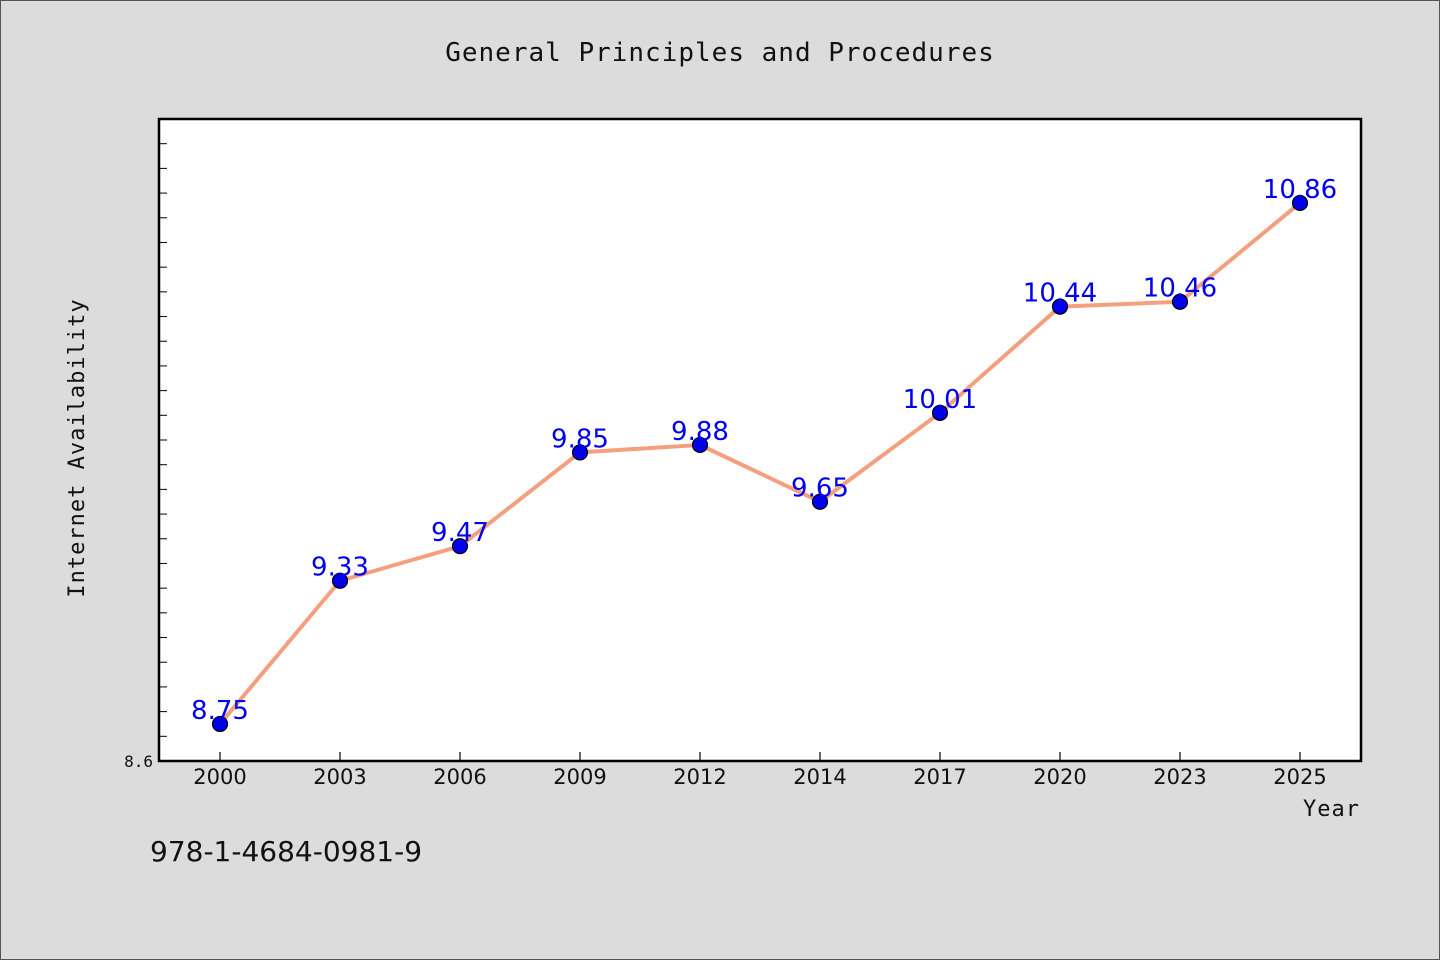 Image resolution: width=1440 pixels, height=960 pixels. I want to click on data-label: 9.47, so click(460, 533).